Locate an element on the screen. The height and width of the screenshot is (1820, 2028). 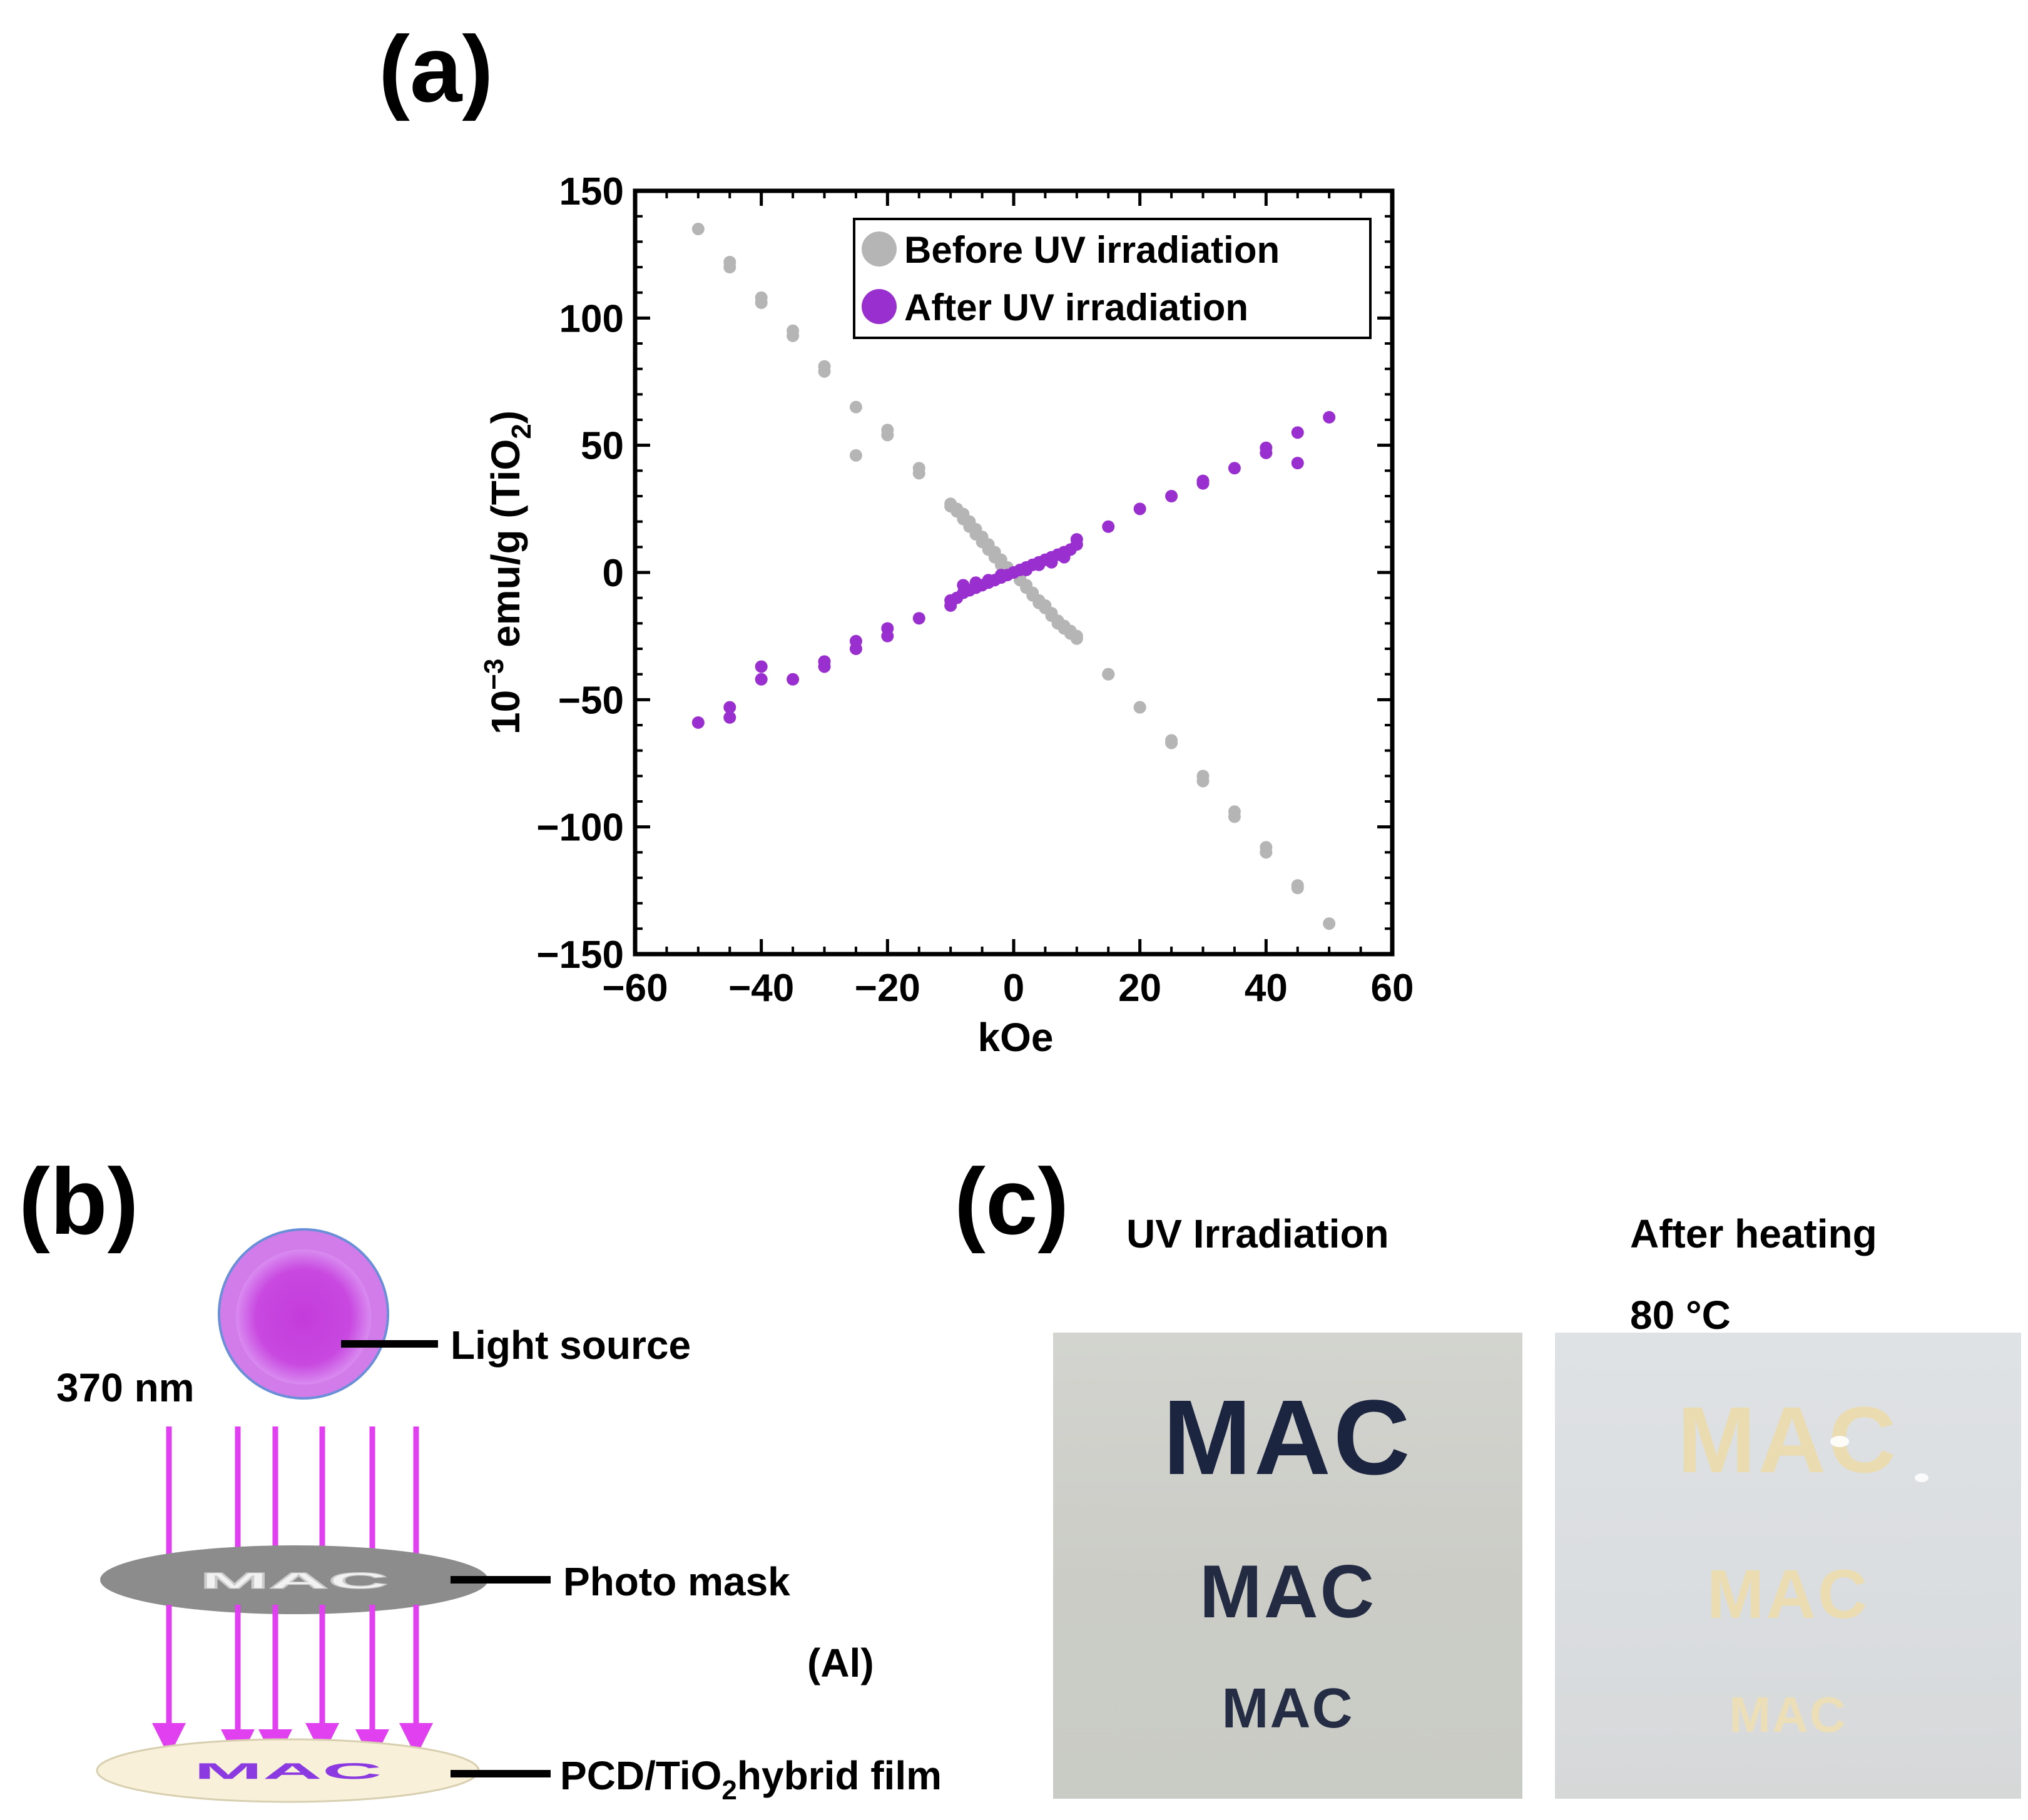
panel-b-label: (b) is located at coordinates (79, 1201).